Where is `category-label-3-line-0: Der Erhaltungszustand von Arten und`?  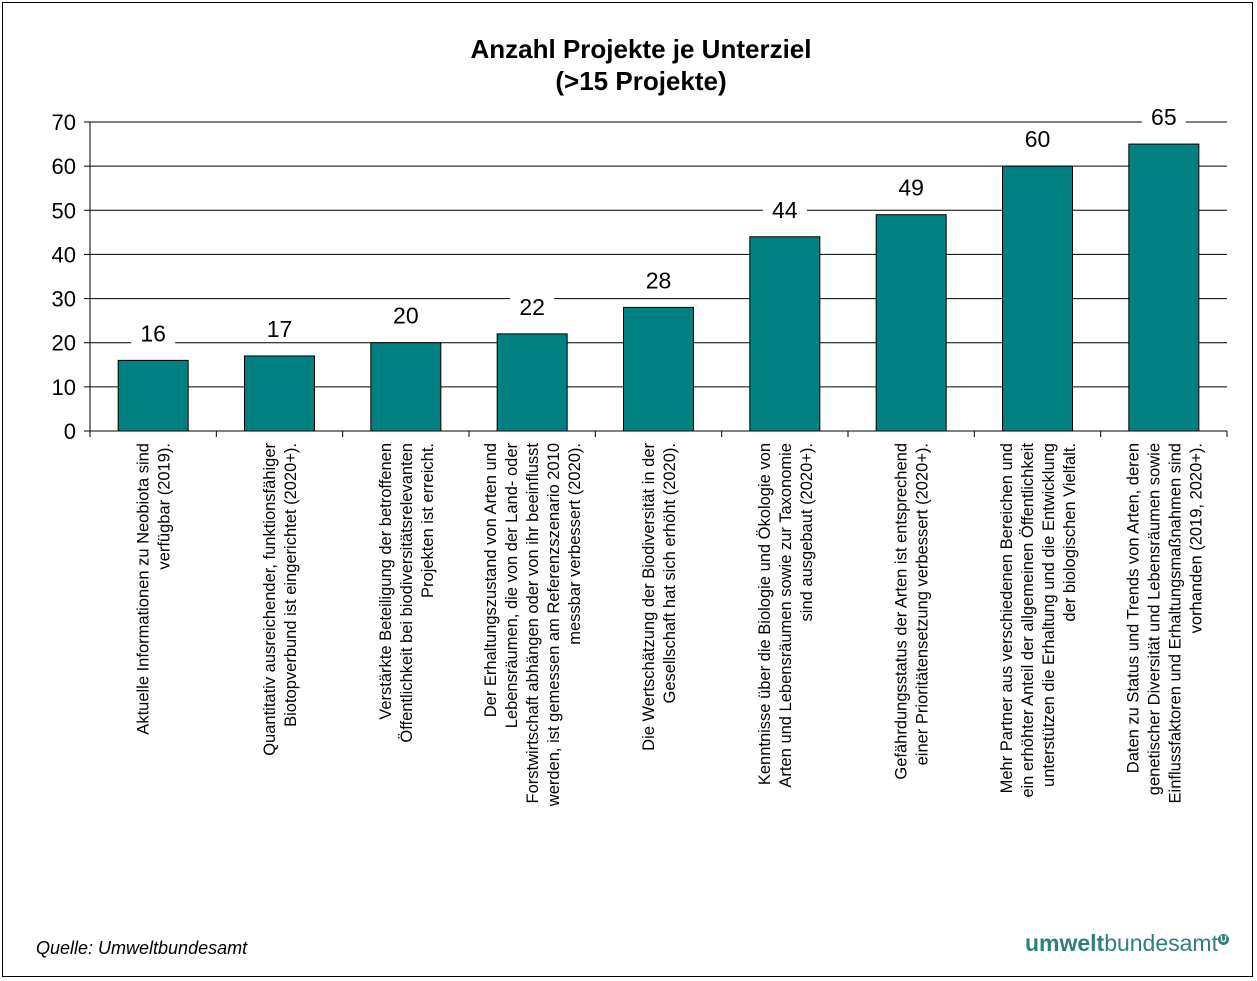 category-label-3-line-0: Der Erhaltungszustand von Arten und is located at coordinates (491, 580).